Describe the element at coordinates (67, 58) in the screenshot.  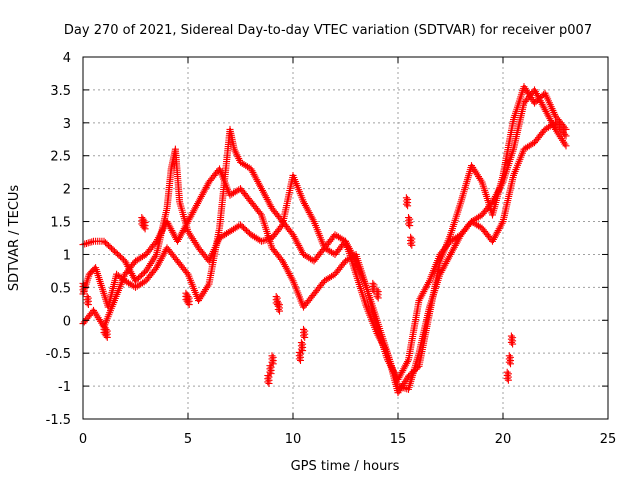
I see `y-tick-label: 4` at that location.